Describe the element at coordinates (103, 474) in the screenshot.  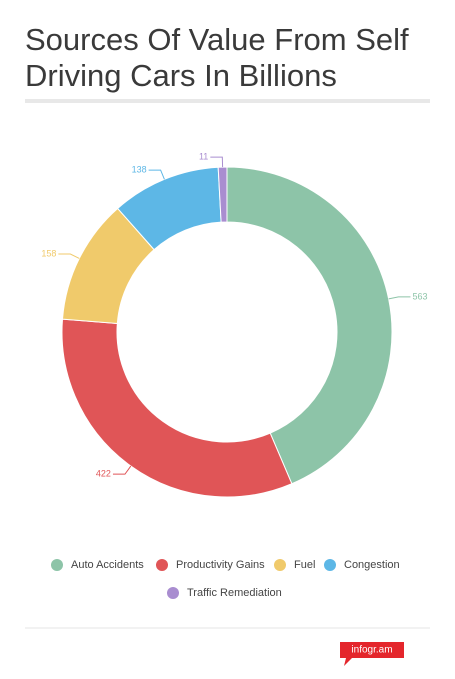
I see `data-label: 422` at that location.